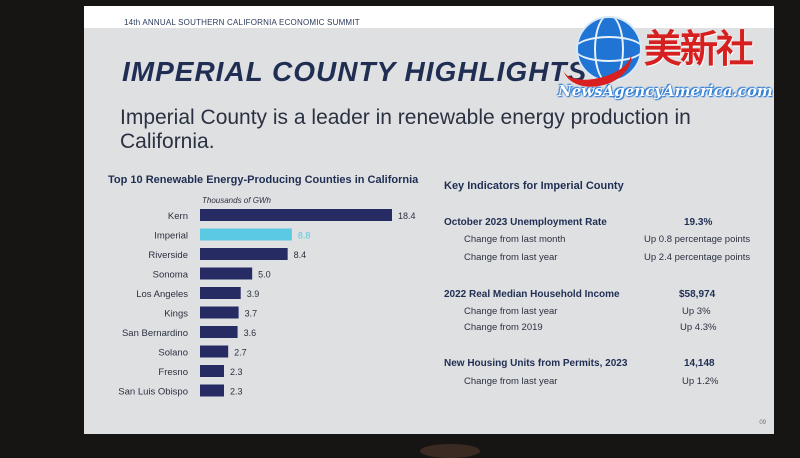 This screenshot has width=800, height=458. Describe the element at coordinates (699, 363) in the screenshot. I see `indicator-housing-value: 14,148` at that location.